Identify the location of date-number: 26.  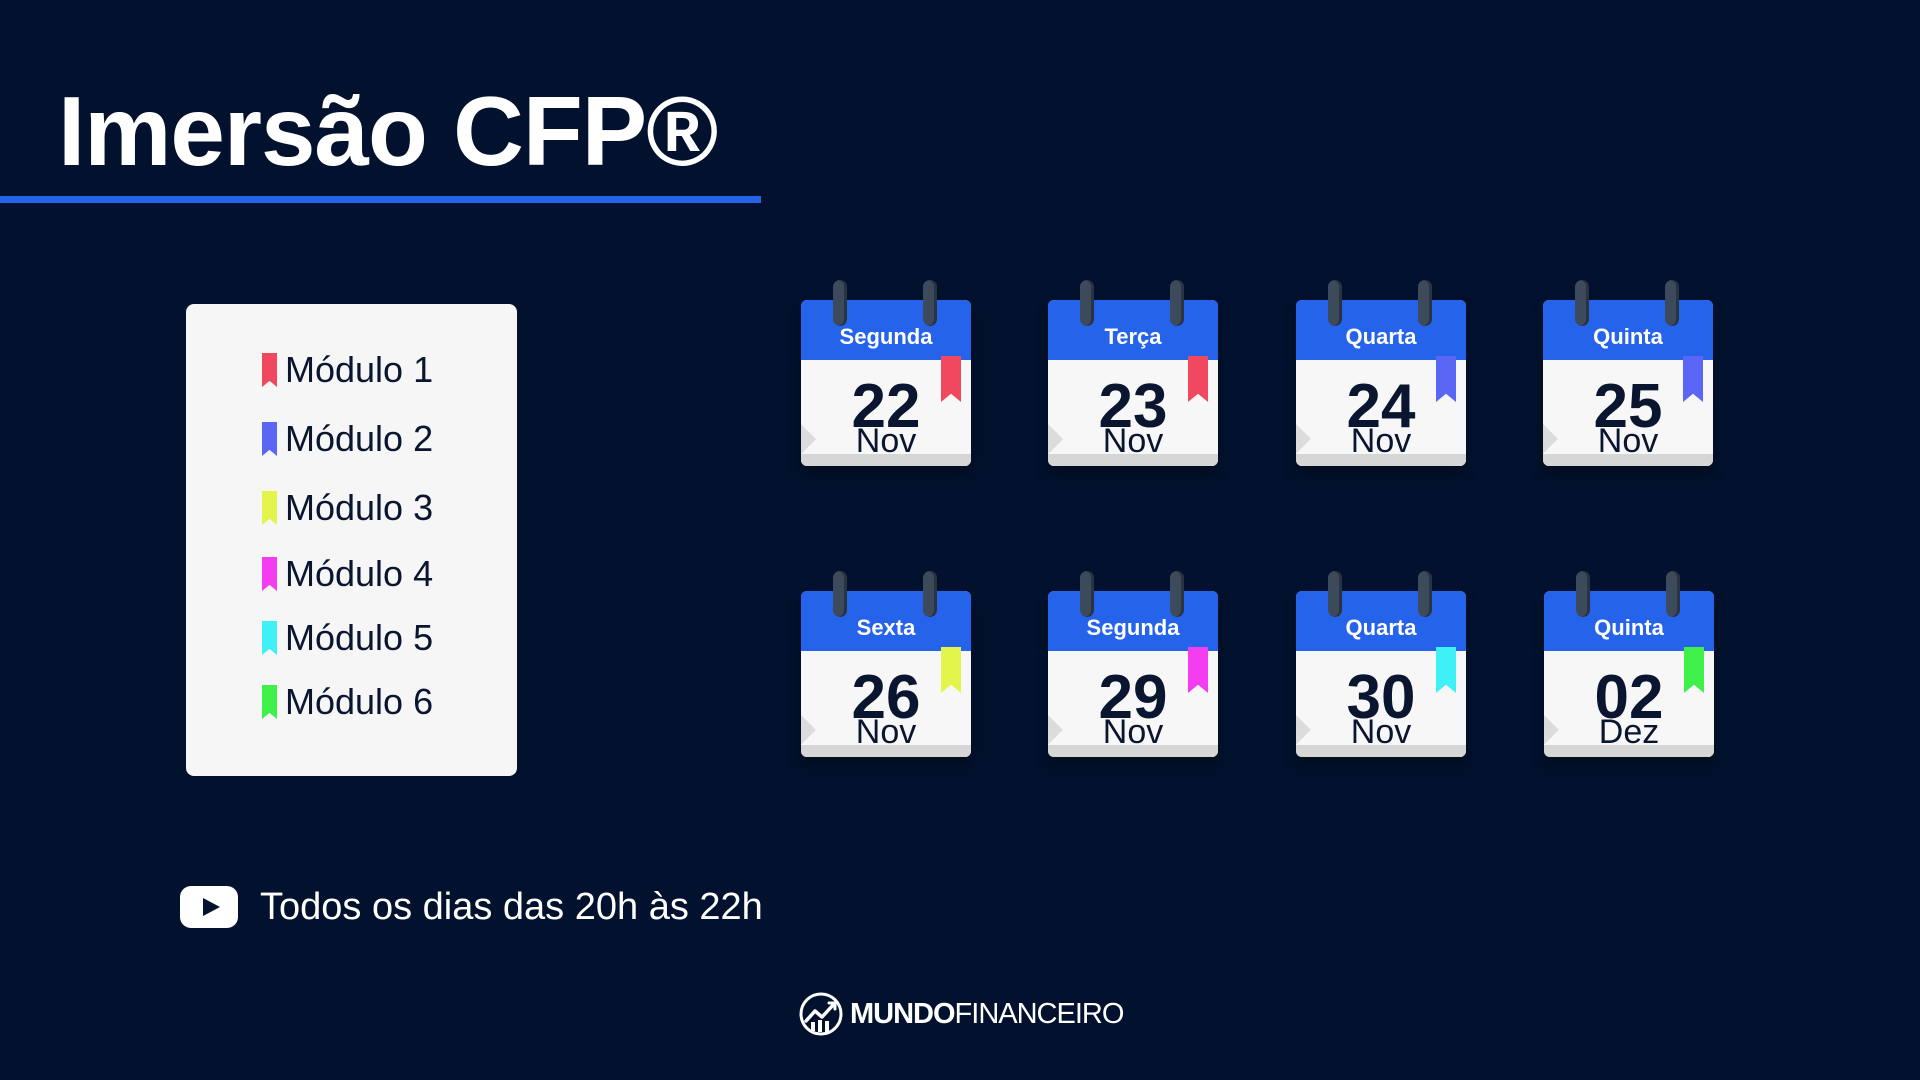
(886, 697).